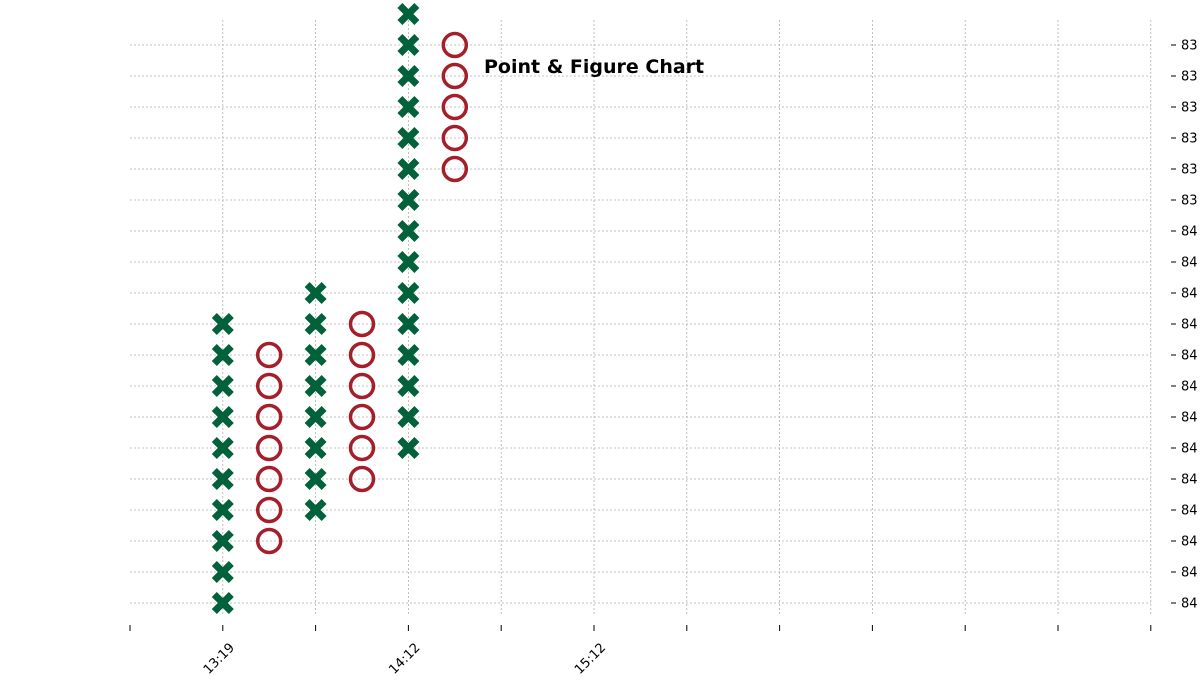 This screenshot has width=1200, height=700. Describe the element at coordinates (219, 658) in the screenshot. I see `x-tick-label: 13:19` at that location.